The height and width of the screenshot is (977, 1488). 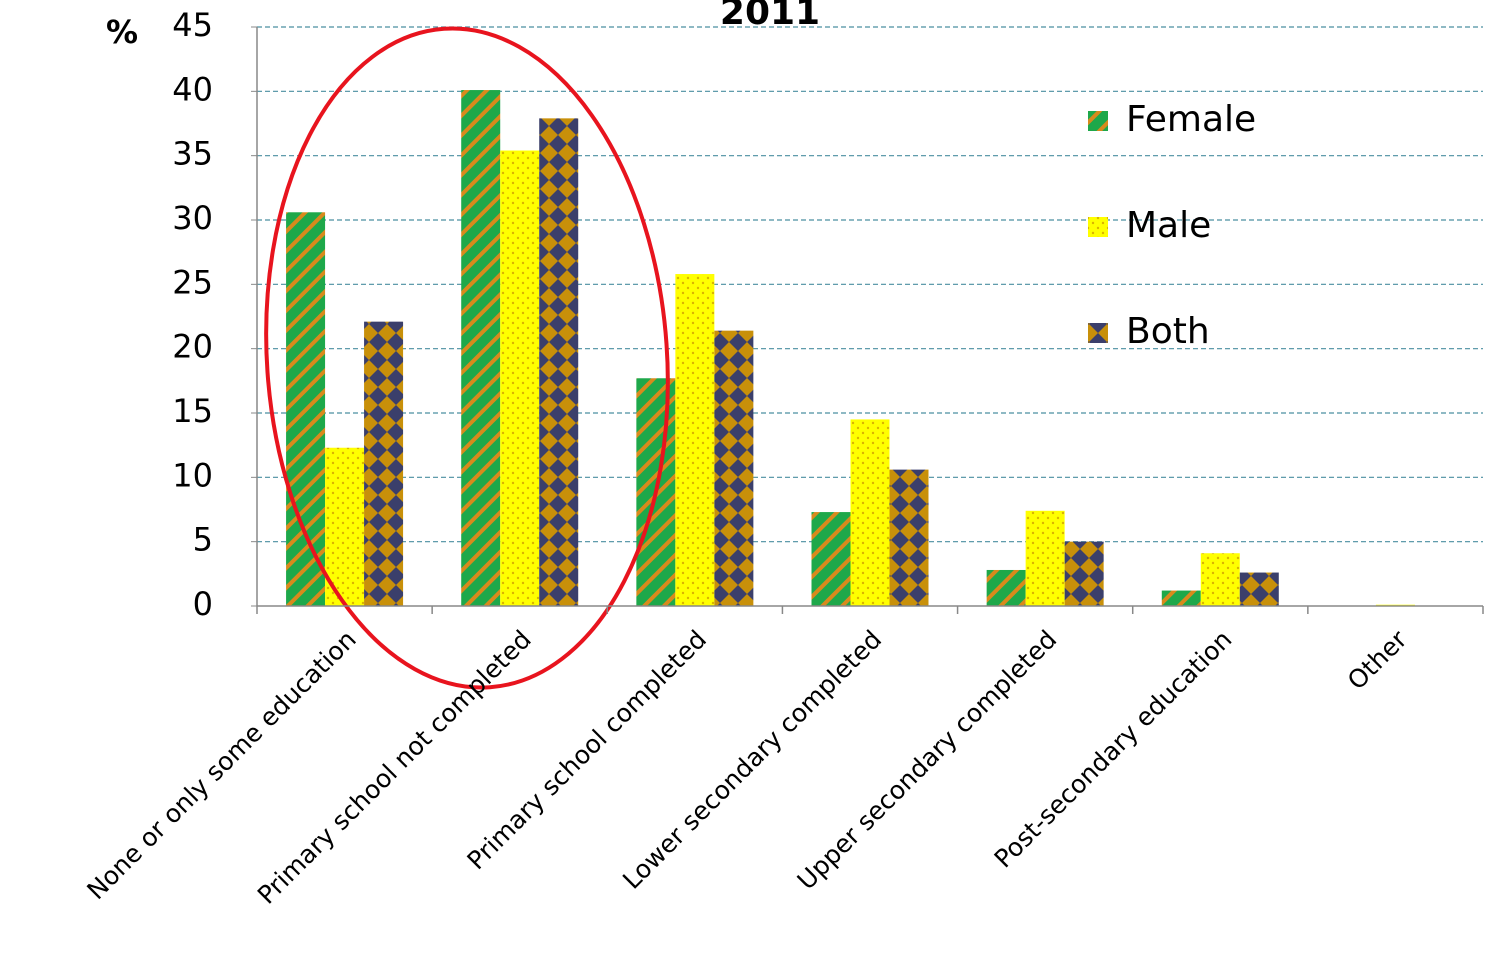 I want to click on legend-label: Both, so click(x=1168, y=331).